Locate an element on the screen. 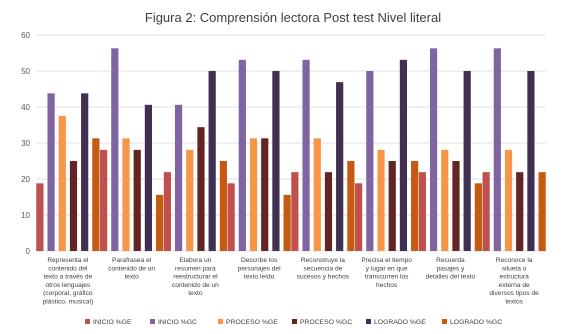 The height and width of the screenshot is (334, 579). category-label-line: silueta o is located at coordinates (514, 268).